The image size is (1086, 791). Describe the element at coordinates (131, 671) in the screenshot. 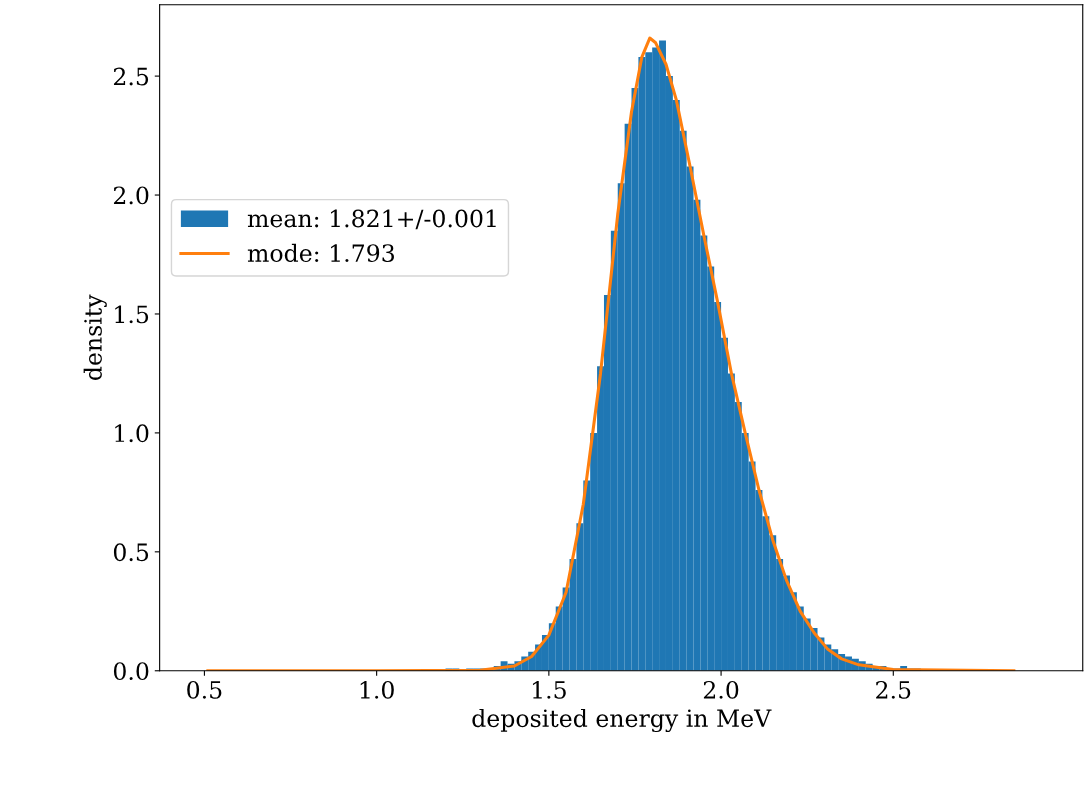

I see `y-tick-label: 0.0` at that location.